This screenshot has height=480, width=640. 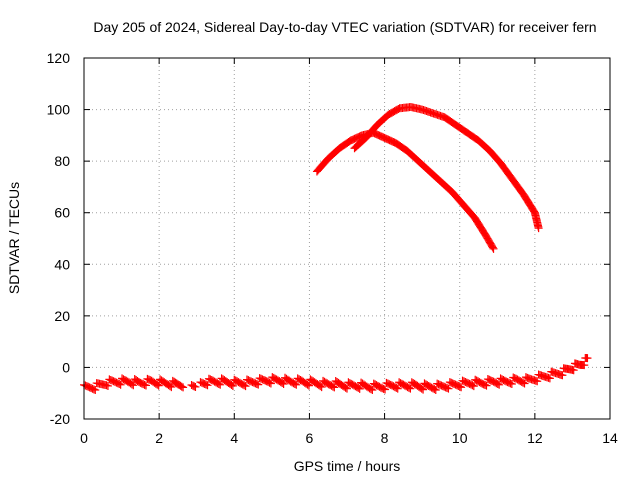 I want to click on y-tick-label: 120, so click(x=59, y=58).